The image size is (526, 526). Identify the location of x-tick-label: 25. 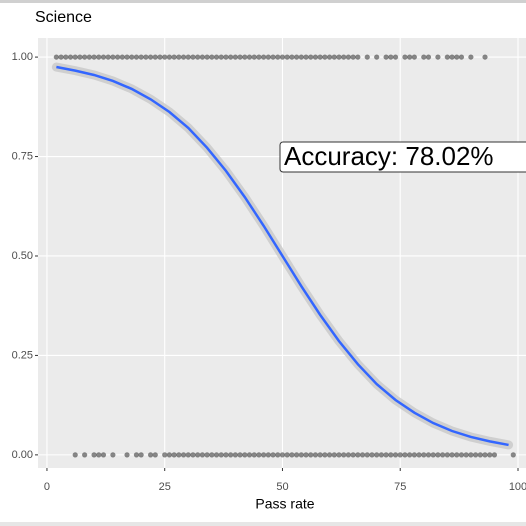
(165, 487).